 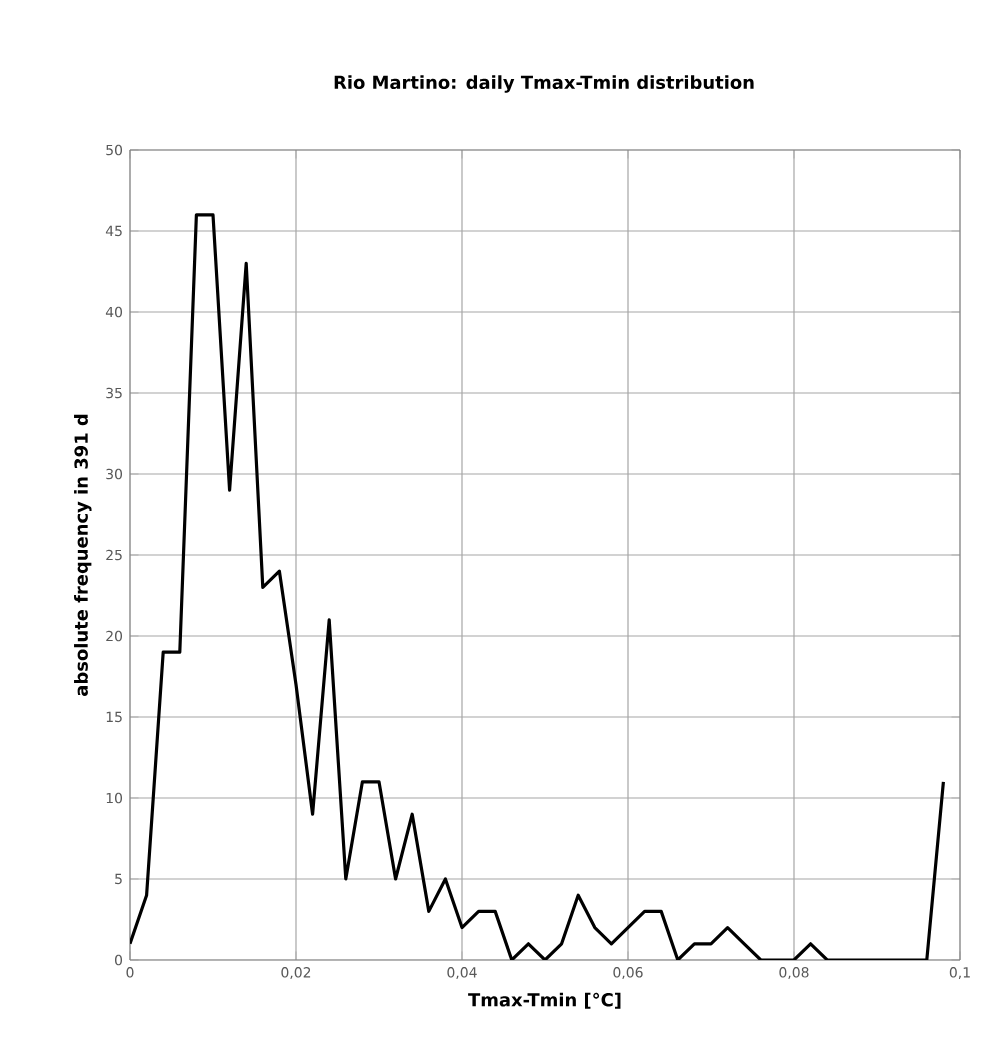 What do you see at coordinates (83, 555) in the screenshot?
I see `y-axis-title: absolute frequency in 391 d` at bounding box center [83, 555].